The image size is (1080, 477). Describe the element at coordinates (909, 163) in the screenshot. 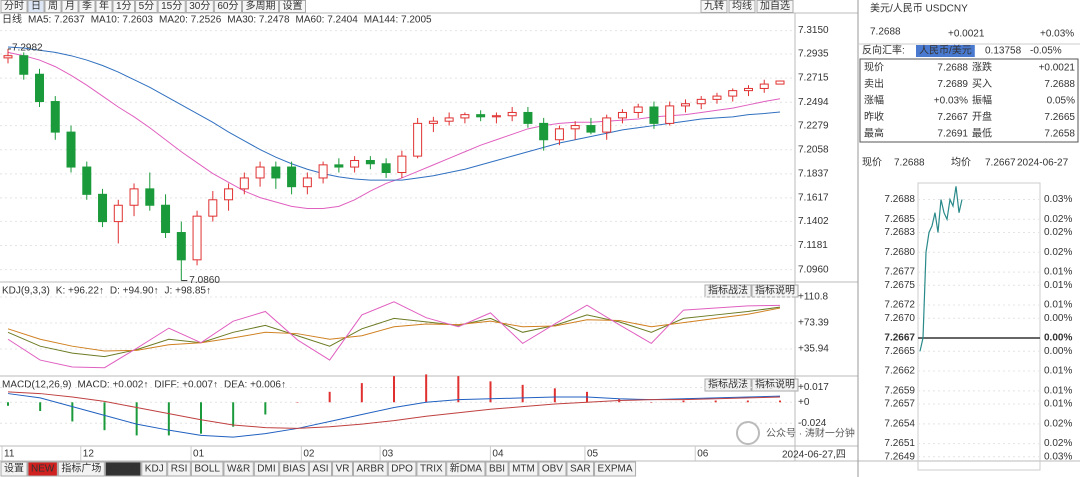

I see `intraday-header: 7.2688` at that location.